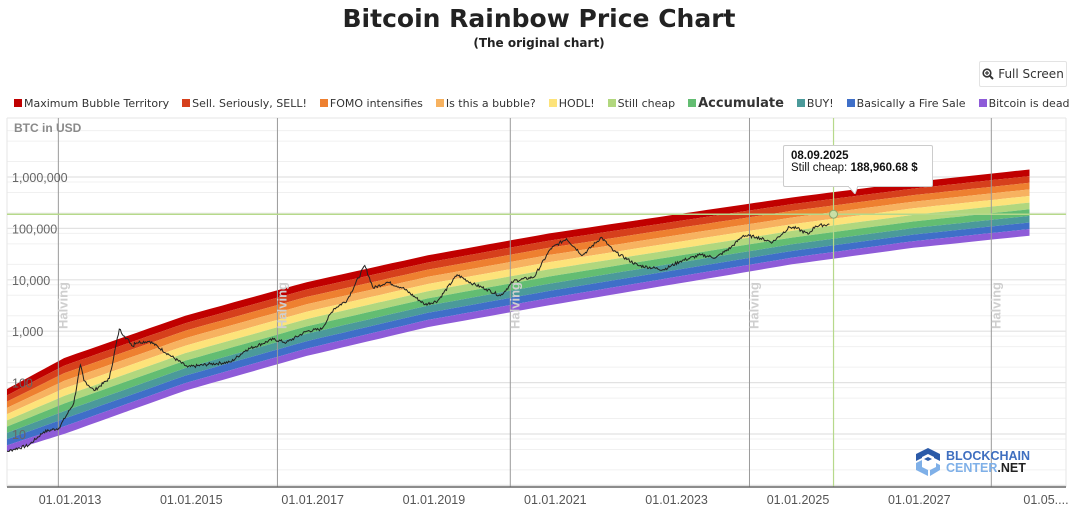 This screenshot has width=1078, height=520. What do you see at coordinates (988, 74) in the screenshot?
I see `zoom-in-icon` at bounding box center [988, 74].